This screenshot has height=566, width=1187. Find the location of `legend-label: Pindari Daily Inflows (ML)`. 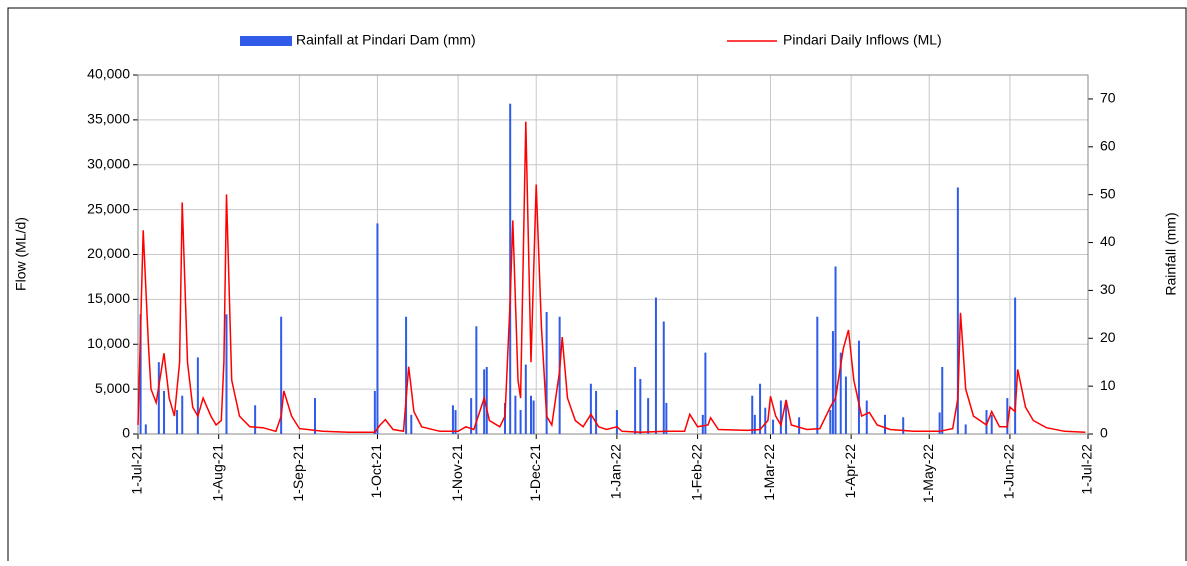

legend-label: Pindari Daily Inflows (ML) is located at coordinates (862, 40).